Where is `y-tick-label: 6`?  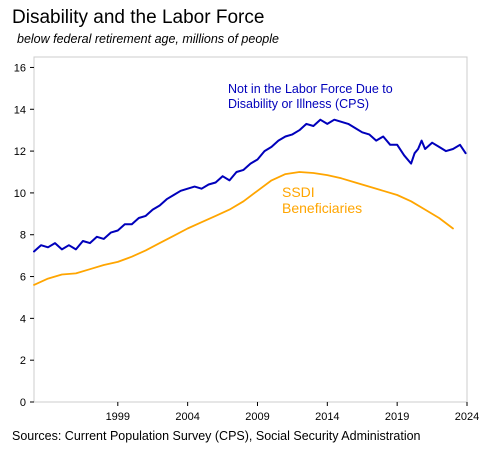
y-tick-label: 6 is located at coordinates (23, 278).